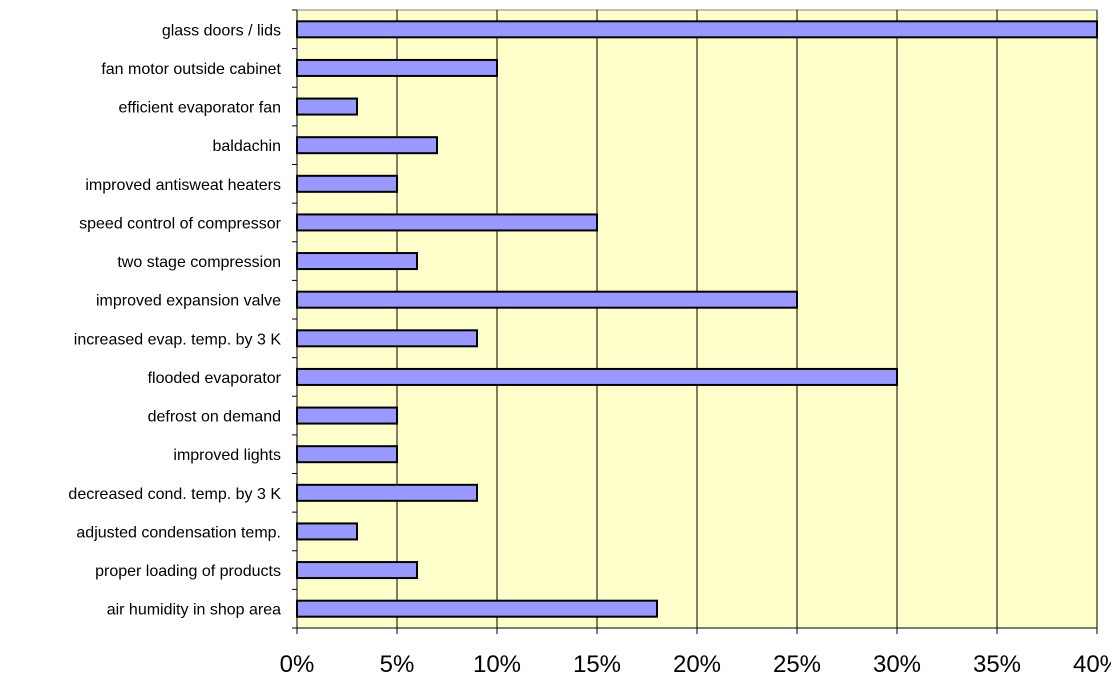 The width and height of the screenshot is (1111, 678). I want to click on category-label: baldachin, so click(247, 146).